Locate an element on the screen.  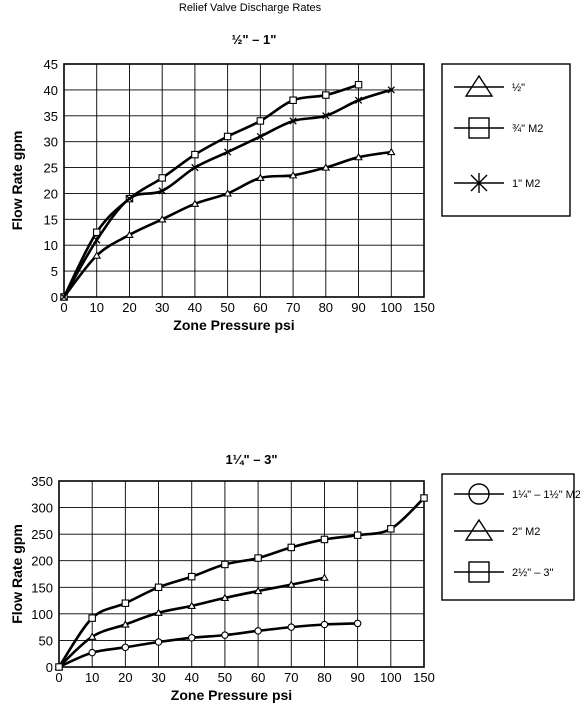
y-tick-label: 35 is located at coordinates (51, 116).